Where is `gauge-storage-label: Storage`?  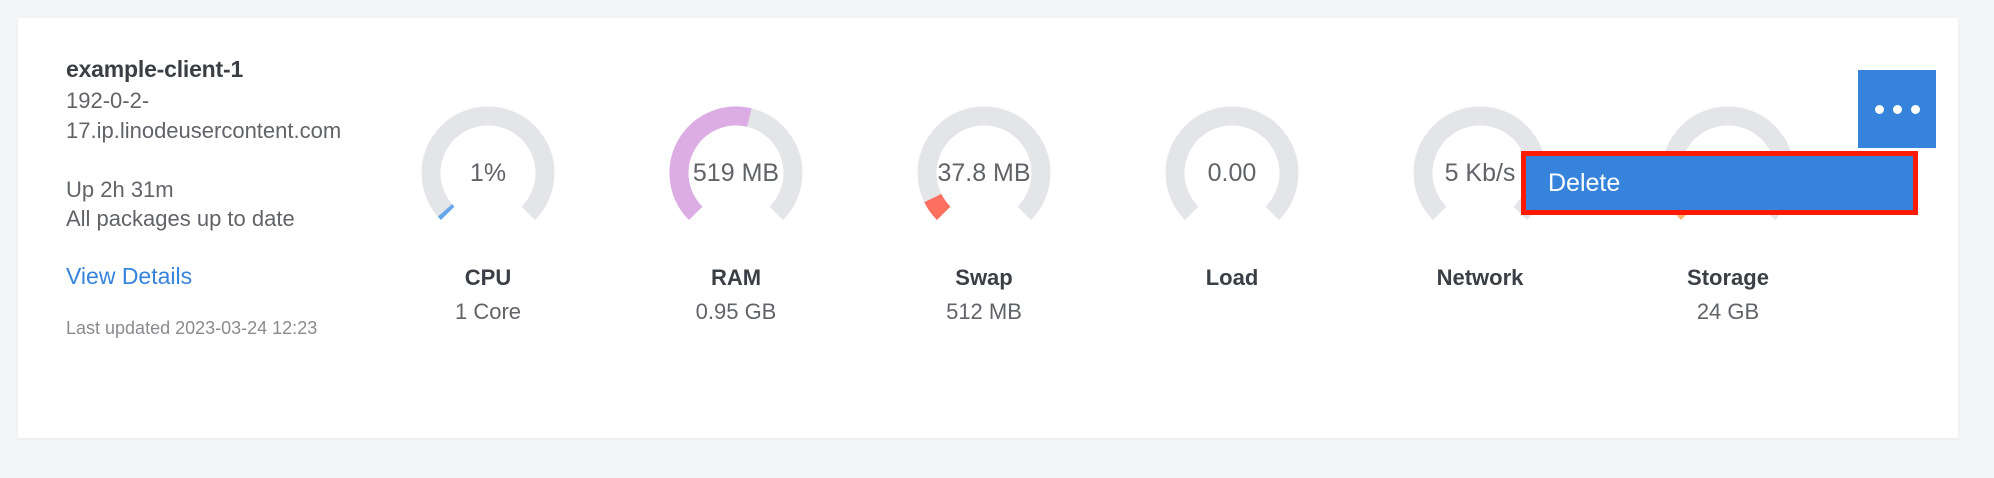 gauge-storage-label: Storage is located at coordinates (1728, 277).